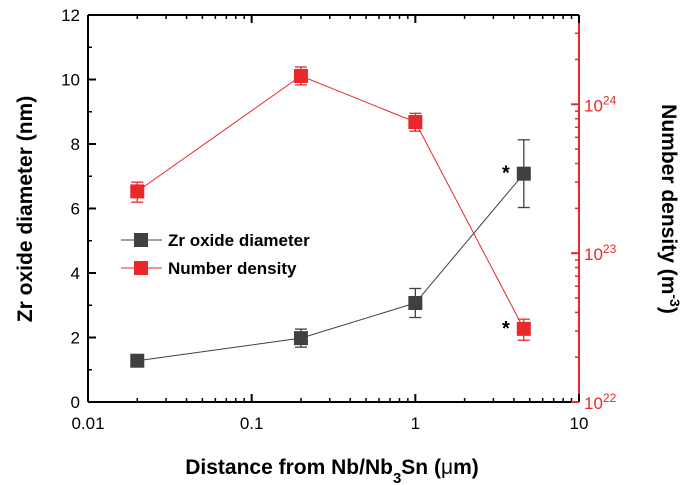  I want to click on y-left-tick-label: 0, so click(75, 402).